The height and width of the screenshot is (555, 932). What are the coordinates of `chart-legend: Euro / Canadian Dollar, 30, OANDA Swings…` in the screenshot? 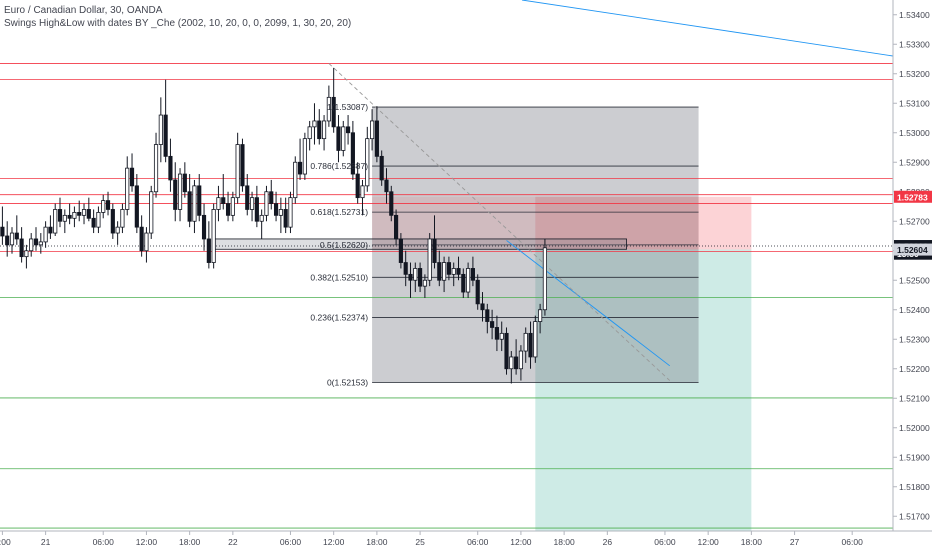 It's located at (177, 17).